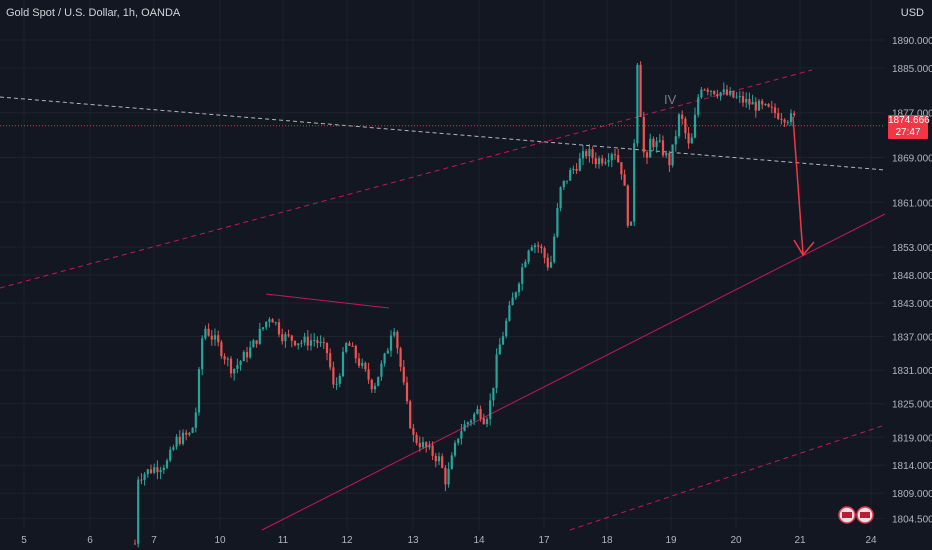 The width and height of the screenshot is (932, 550). Describe the element at coordinates (93, 13) in the screenshot. I see `symbol-title: Gold Spot / U.S. Dollar, 1h, OANDA` at that location.